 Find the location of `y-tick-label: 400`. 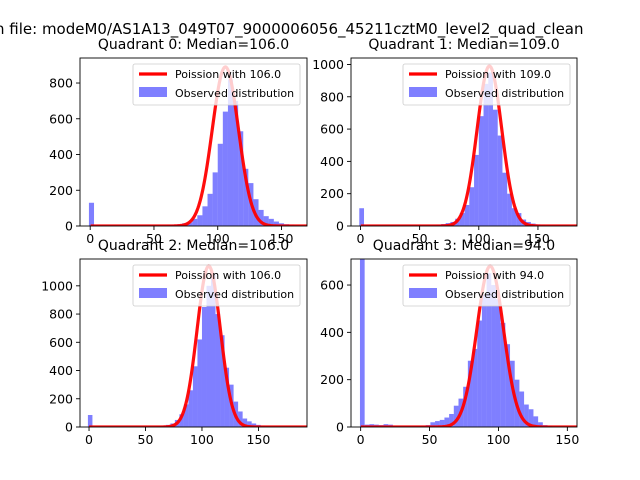

y-tick-label: 400 is located at coordinates (61, 370).